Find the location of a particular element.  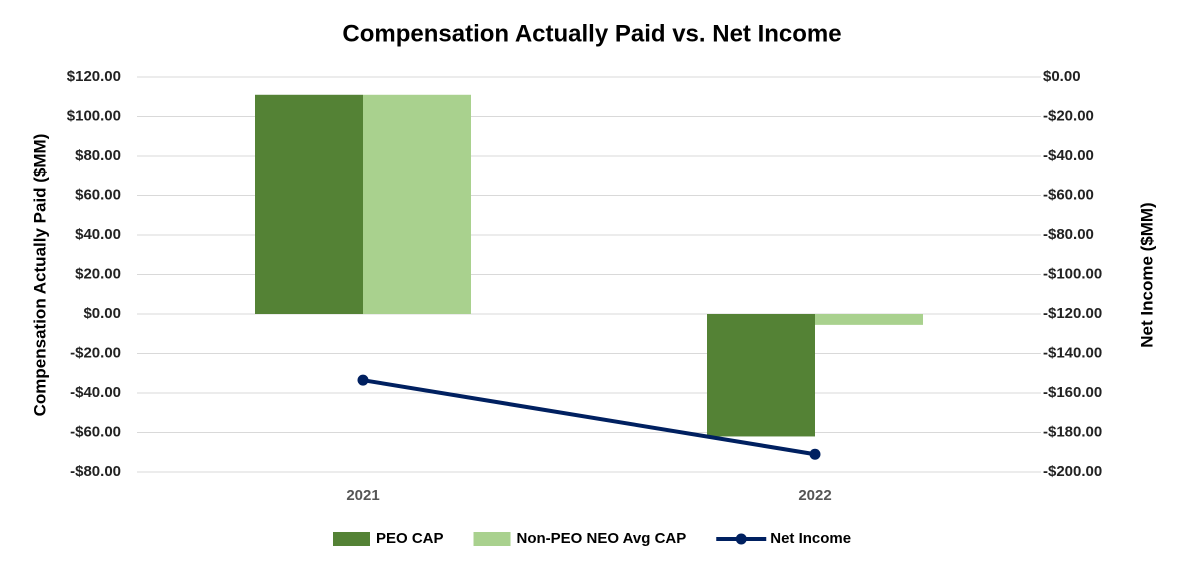

y-tick-label: $100.00 is located at coordinates (94, 115).